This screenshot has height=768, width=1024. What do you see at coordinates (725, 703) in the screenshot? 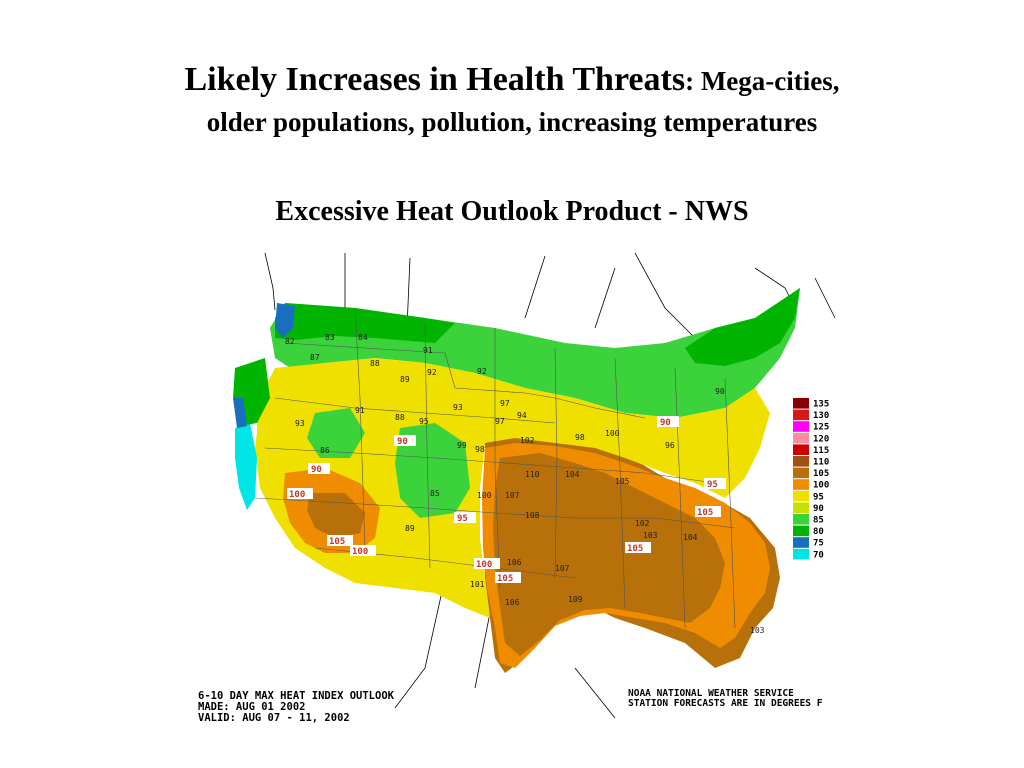
I see `footer-line: STATION FORECASTS ARE IN DEGREES F` at bounding box center [725, 703].